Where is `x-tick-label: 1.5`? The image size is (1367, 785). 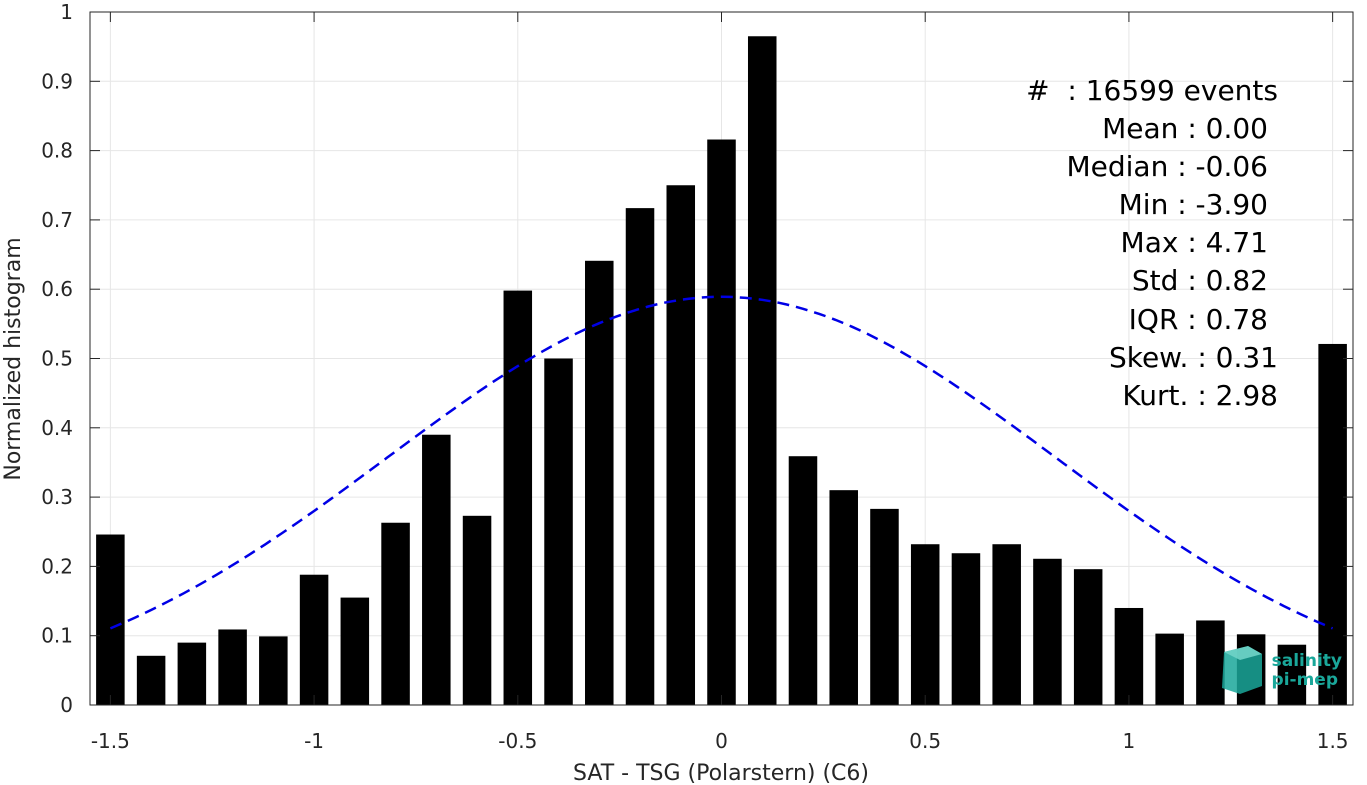 x-tick-label: 1.5 is located at coordinates (1333, 741).